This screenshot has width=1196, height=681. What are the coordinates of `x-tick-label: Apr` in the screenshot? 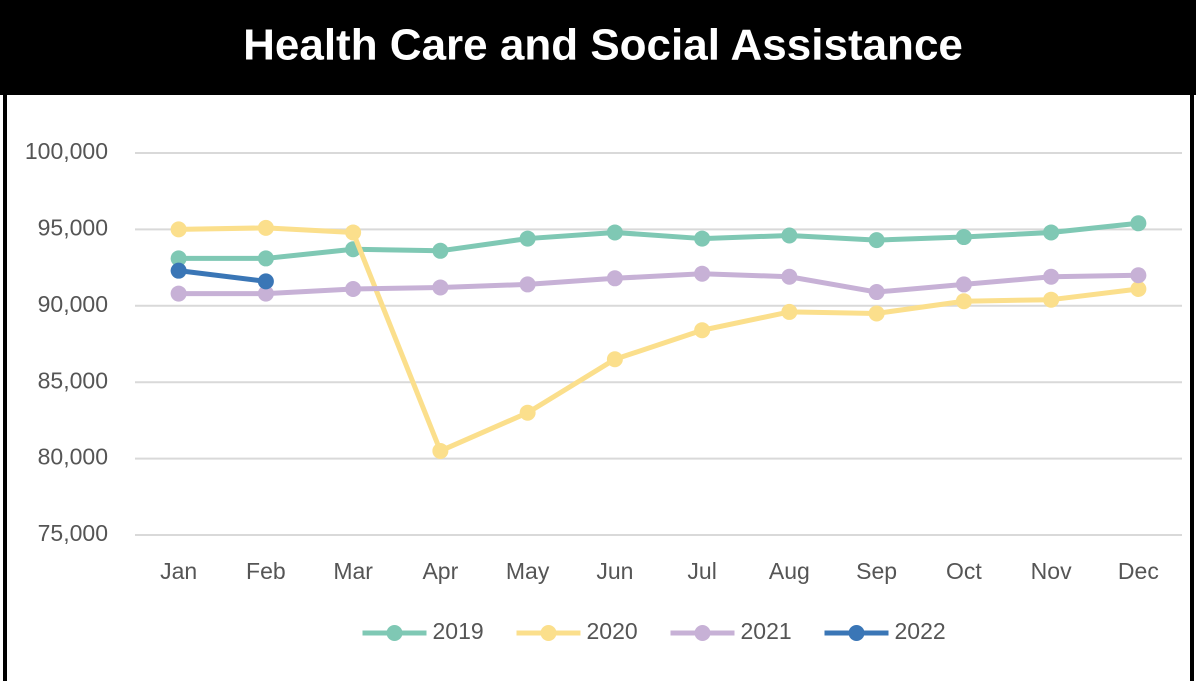 It's located at (440, 571).